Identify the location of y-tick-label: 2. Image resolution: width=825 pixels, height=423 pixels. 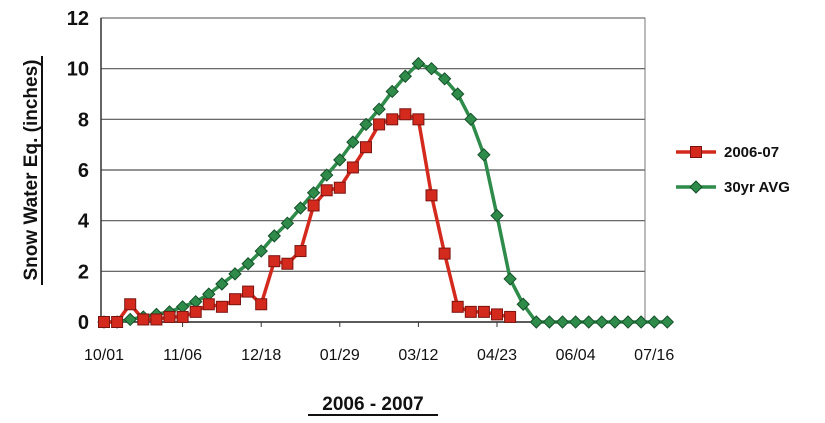
(83, 272).